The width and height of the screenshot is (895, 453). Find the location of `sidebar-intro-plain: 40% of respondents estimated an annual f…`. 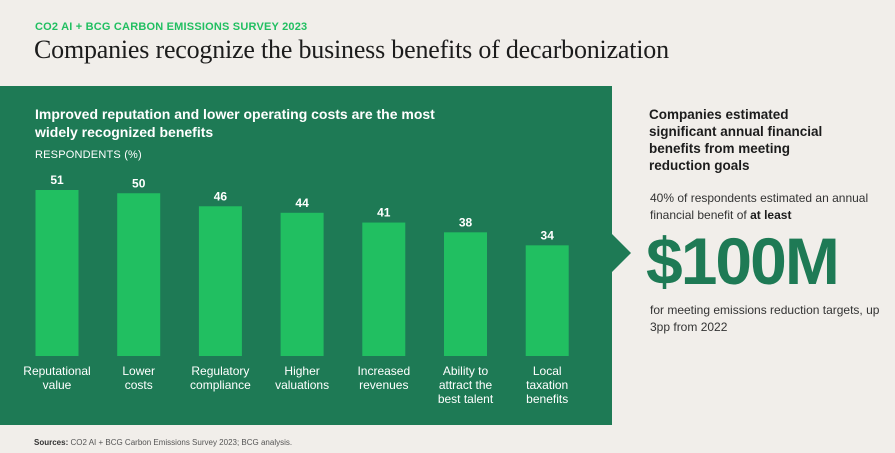

sidebar-intro-plain: 40% of respondents estimated an annual f… is located at coordinates (759, 206).